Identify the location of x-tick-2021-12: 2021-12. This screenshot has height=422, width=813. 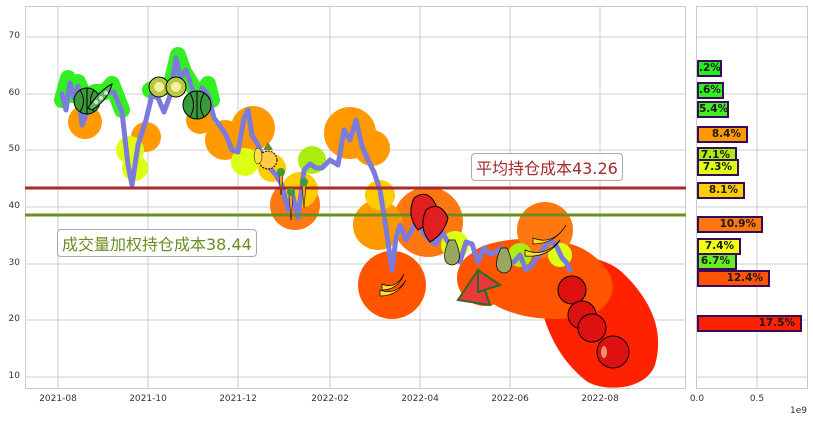
(238, 399).